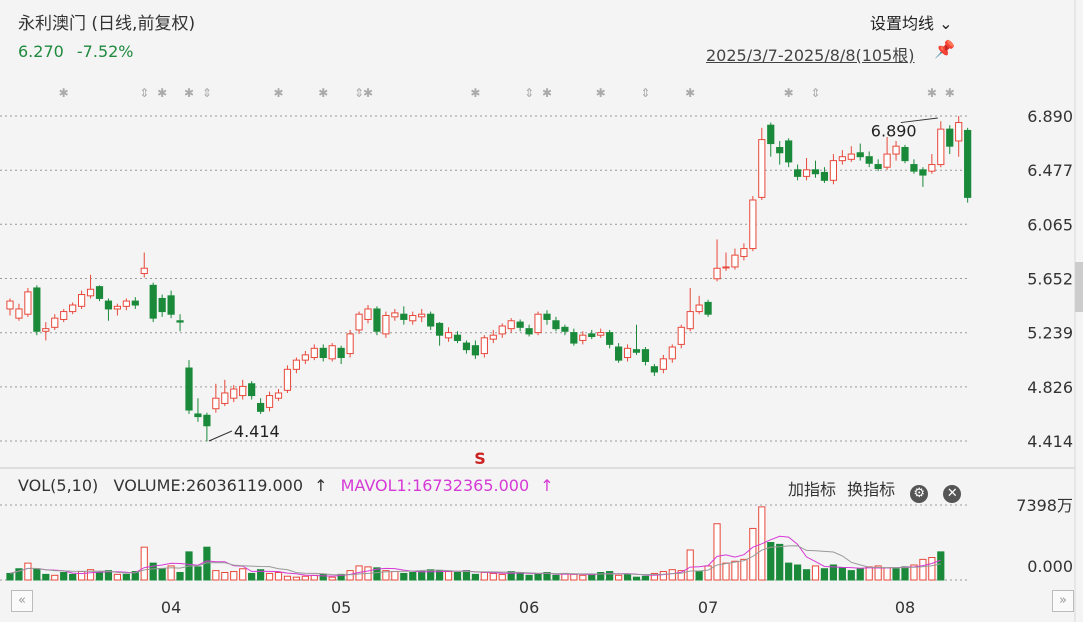 The height and width of the screenshot is (622, 1083). I want to click on set-ma-button: 设置均线 ⌄, so click(911, 22).